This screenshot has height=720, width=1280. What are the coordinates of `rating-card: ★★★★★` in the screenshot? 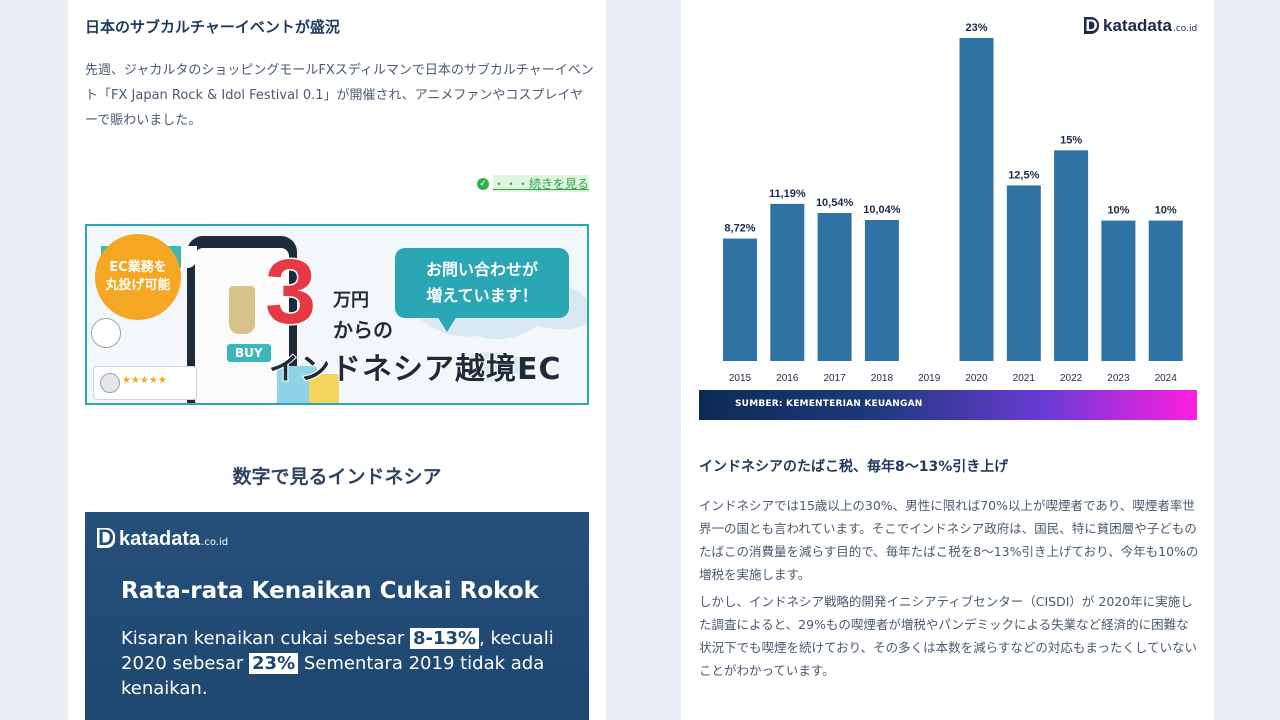 It's located at (145, 383).